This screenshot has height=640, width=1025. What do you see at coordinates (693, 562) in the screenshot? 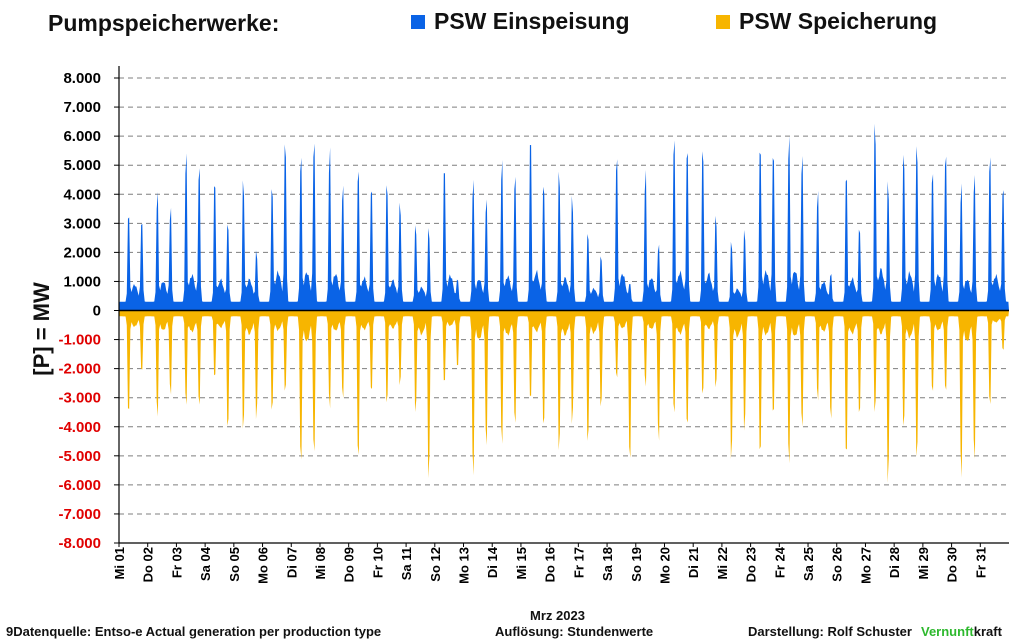
I see `x-tick-label: Di 21` at bounding box center [693, 562].